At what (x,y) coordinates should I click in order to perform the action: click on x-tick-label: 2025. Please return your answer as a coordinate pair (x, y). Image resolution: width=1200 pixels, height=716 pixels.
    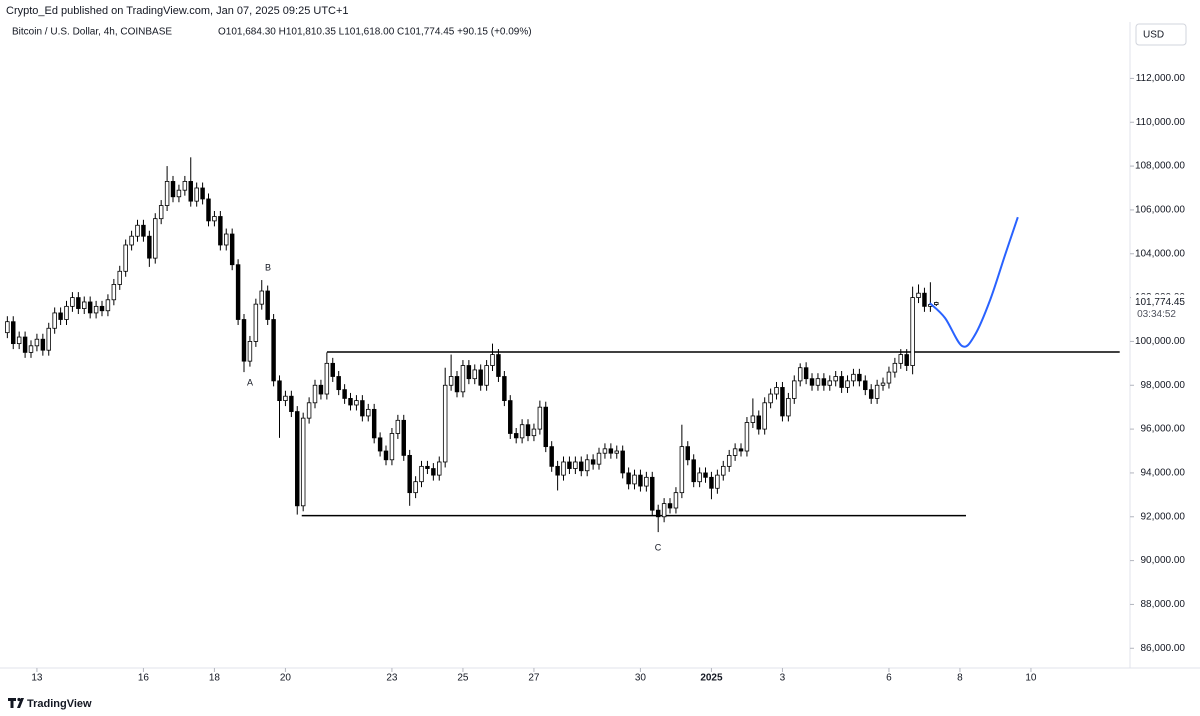
    Looking at the image, I should click on (711, 678).